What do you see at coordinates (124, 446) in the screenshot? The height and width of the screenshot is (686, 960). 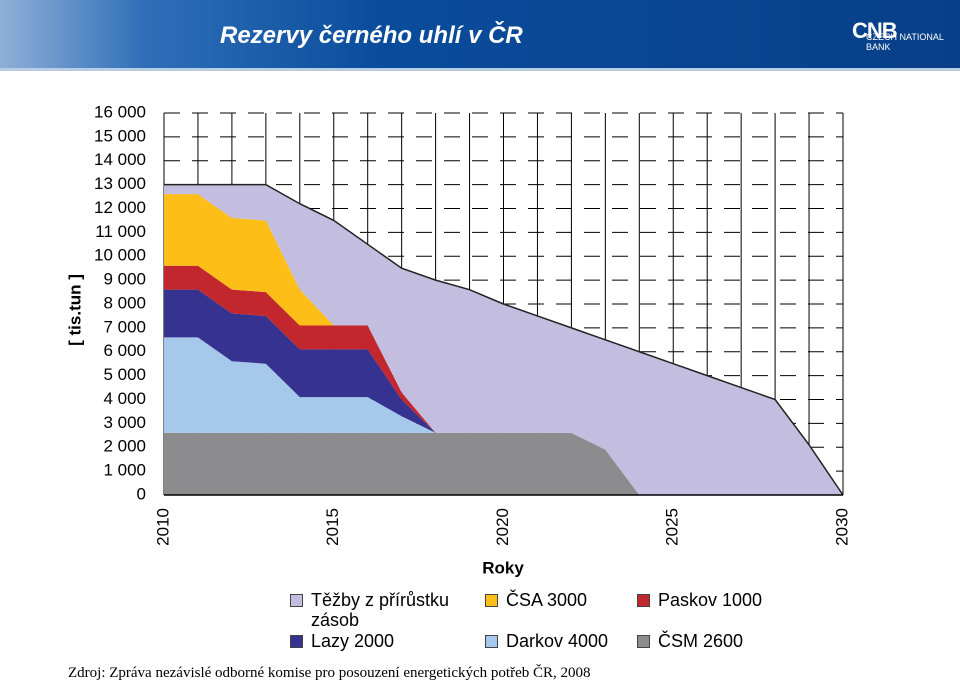 I see `y-tick-label: 2 000` at bounding box center [124, 446].